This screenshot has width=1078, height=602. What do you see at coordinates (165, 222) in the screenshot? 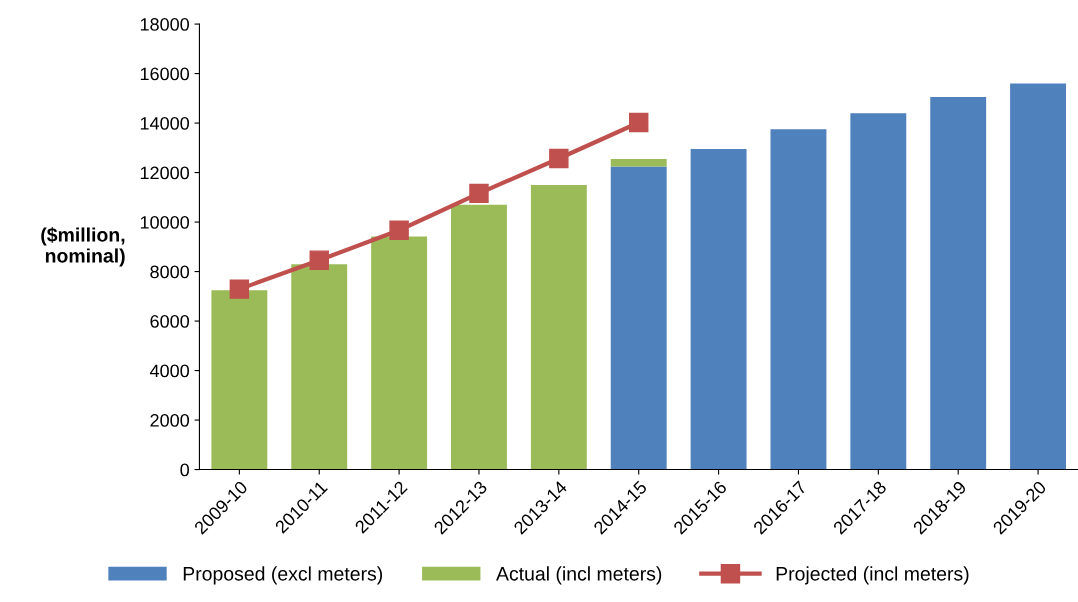
I see `y-tick-label: 10000` at bounding box center [165, 222].